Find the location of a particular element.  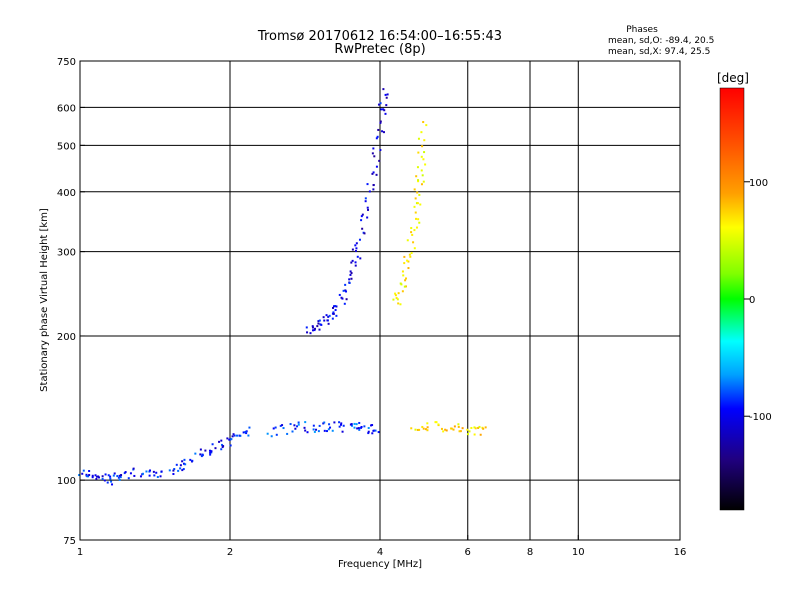

colorbar-tick-label: 0 is located at coordinates (752, 300).